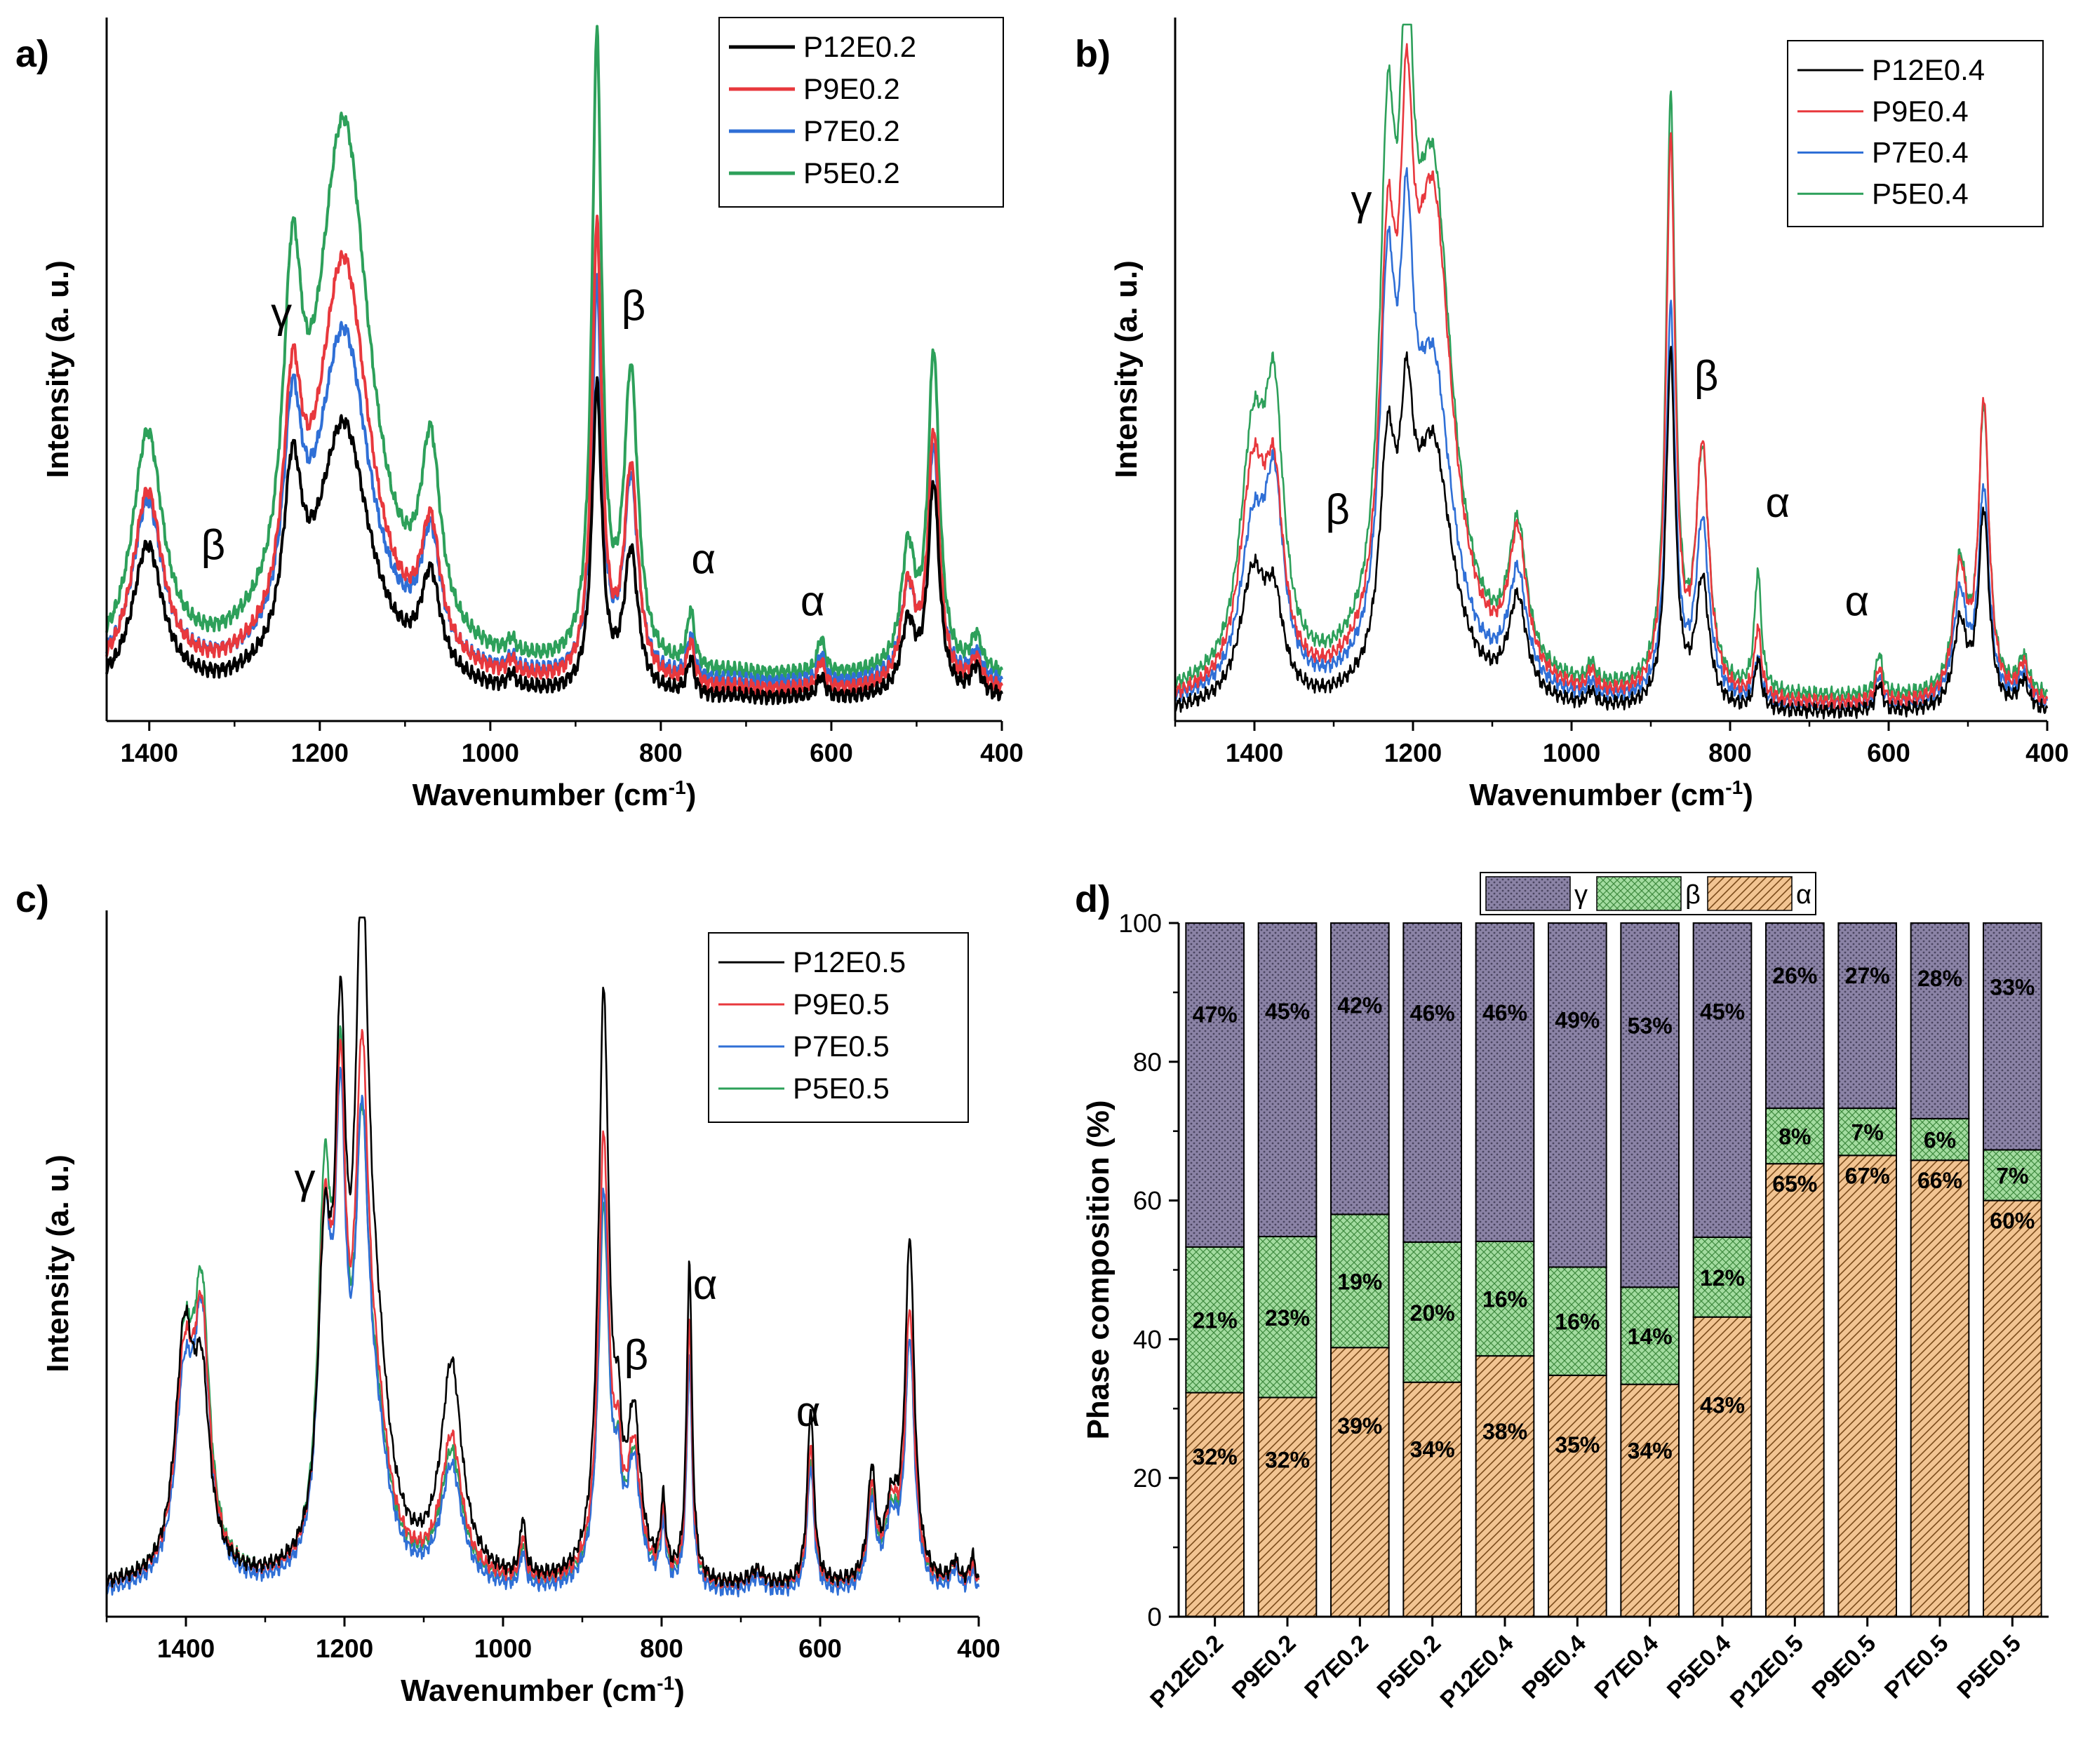  Describe the element at coordinates (1577, 1020) in the screenshot. I see `bar-data-label: 49%` at that location.